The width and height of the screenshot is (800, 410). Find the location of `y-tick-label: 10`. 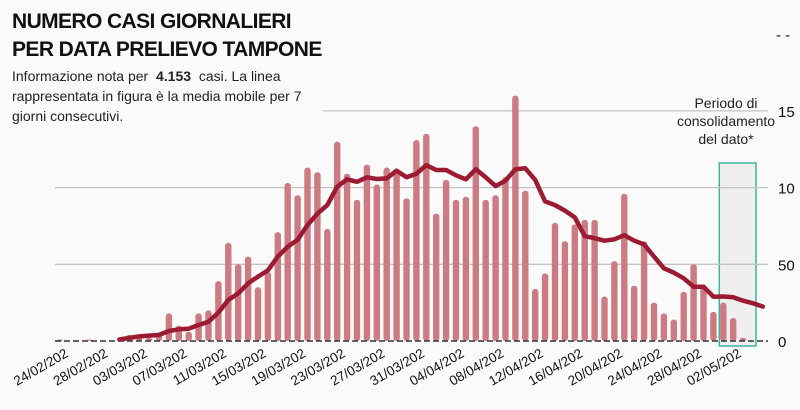

y-tick-label: 10 is located at coordinates (786, 189).